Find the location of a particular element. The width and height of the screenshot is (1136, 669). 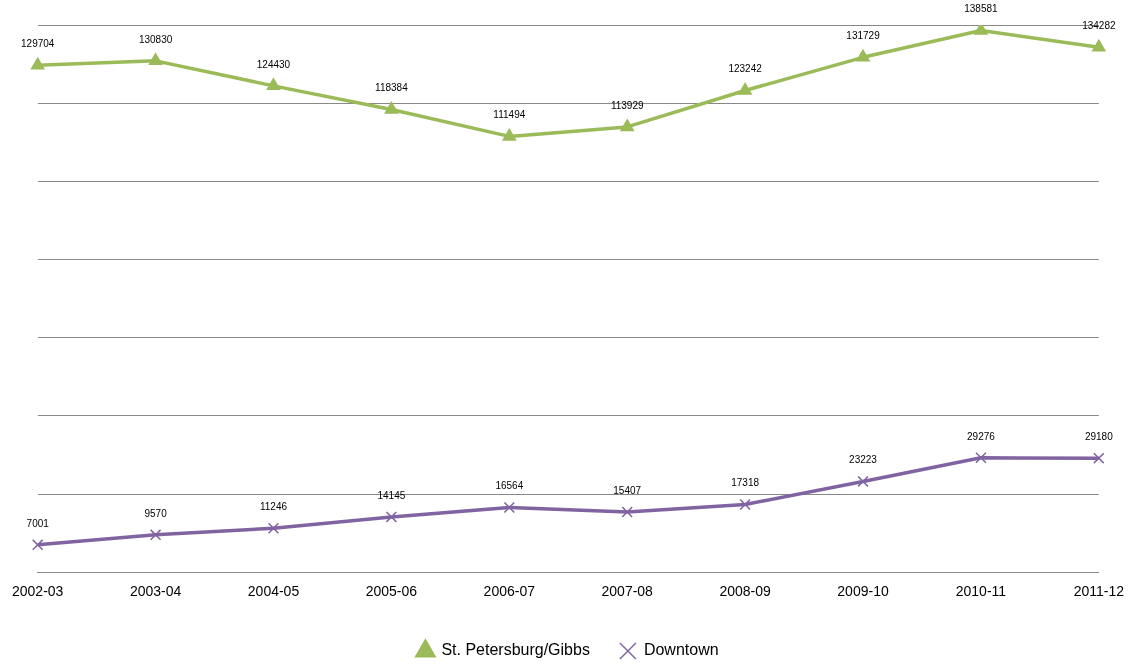

data-label: 118384 is located at coordinates (392, 88).